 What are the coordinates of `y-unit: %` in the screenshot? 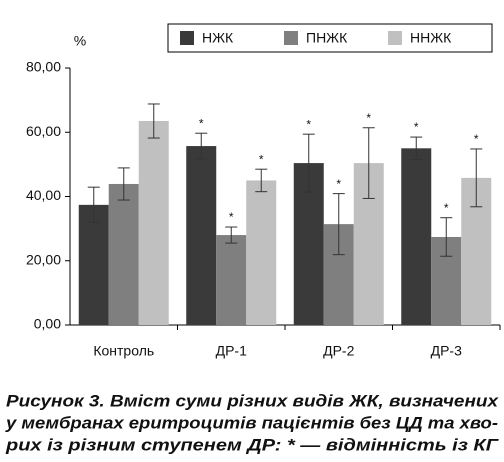 It's located at (80, 41).